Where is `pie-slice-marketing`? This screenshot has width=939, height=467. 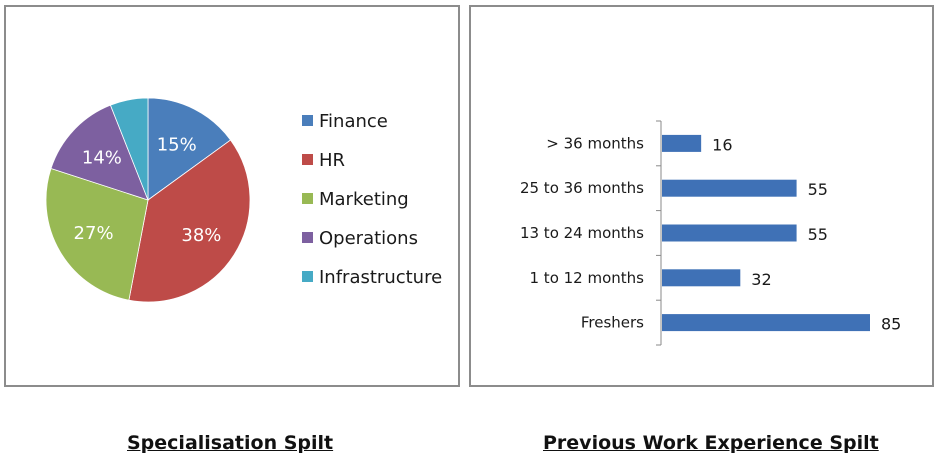 pie-slice-marketing is located at coordinates (97, 234).